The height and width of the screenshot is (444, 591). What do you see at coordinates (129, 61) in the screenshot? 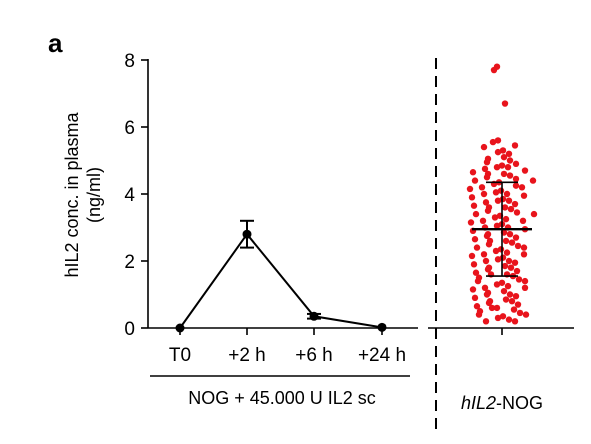
I see `y-tick-label: 8` at bounding box center [129, 61].